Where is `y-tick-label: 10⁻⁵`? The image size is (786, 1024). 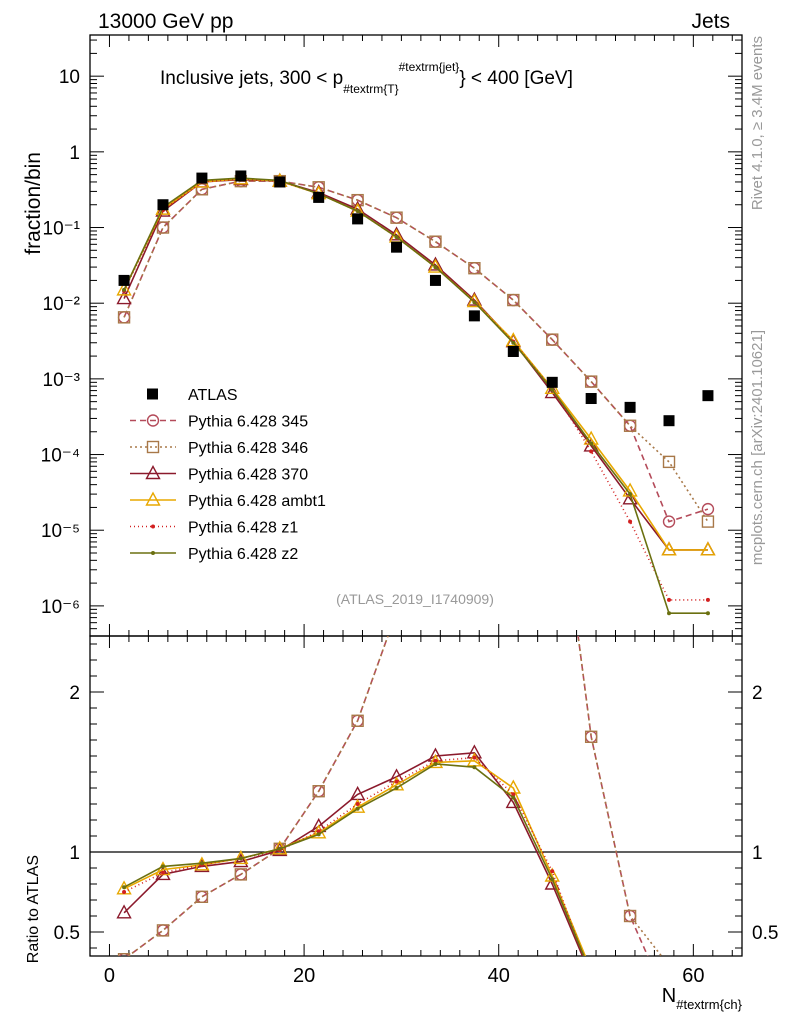
y-tick-label: 10⁻⁵ is located at coordinates (60, 531).